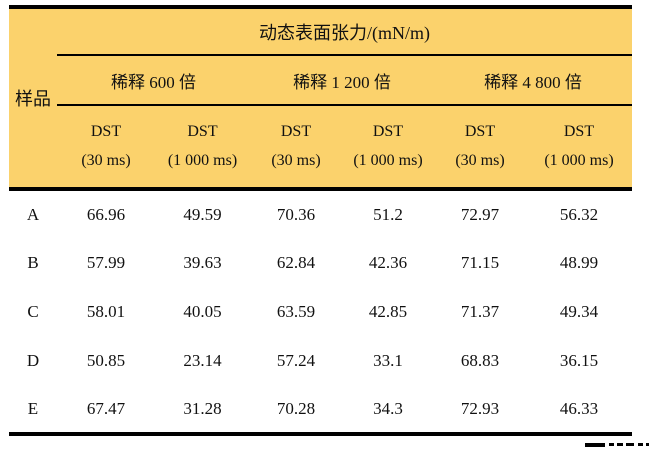 This screenshot has height=458, width=652. What do you see at coordinates (388, 409) in the screenshot?
I see `data-cell: 34.3` at bounding box center [388, 409].